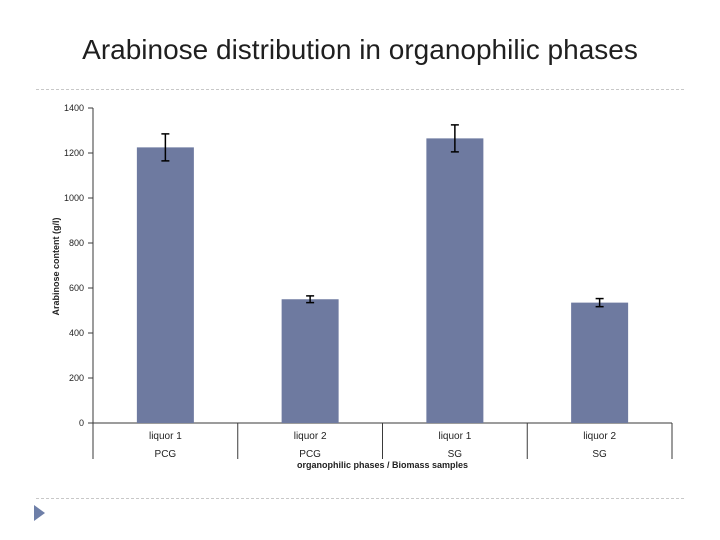 The image size is (720, 540). Describe the element at coordinates (81, 423) in the screenshot. I see `y-tick-label: 0` at that location.